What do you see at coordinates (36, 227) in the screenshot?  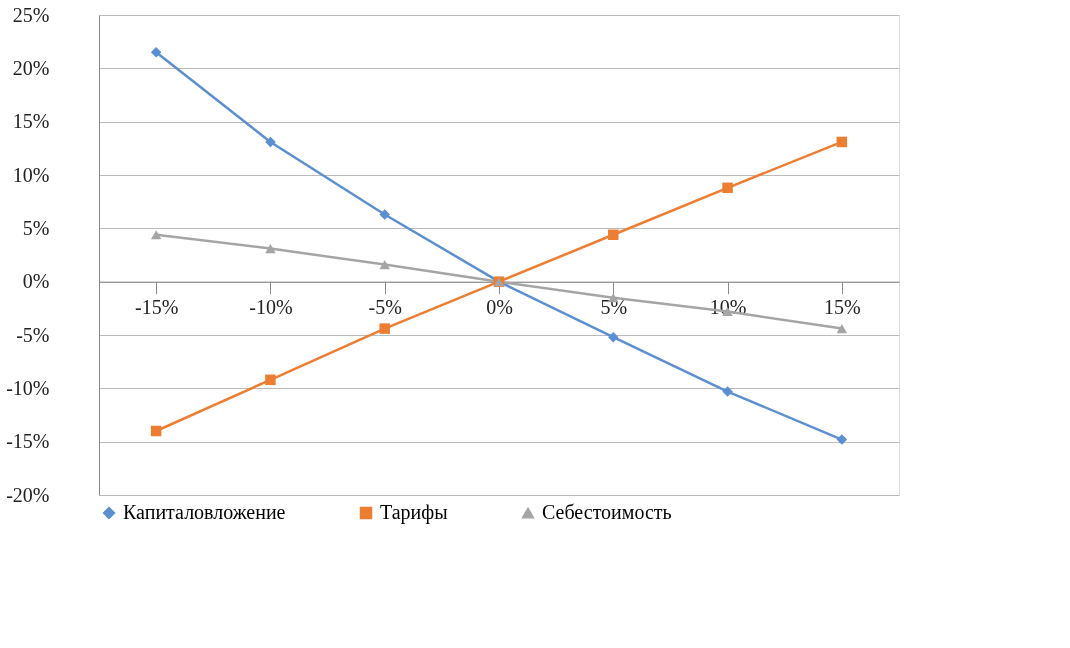 I see `y-tick-label: 5%` at bounding box center [36, 227].